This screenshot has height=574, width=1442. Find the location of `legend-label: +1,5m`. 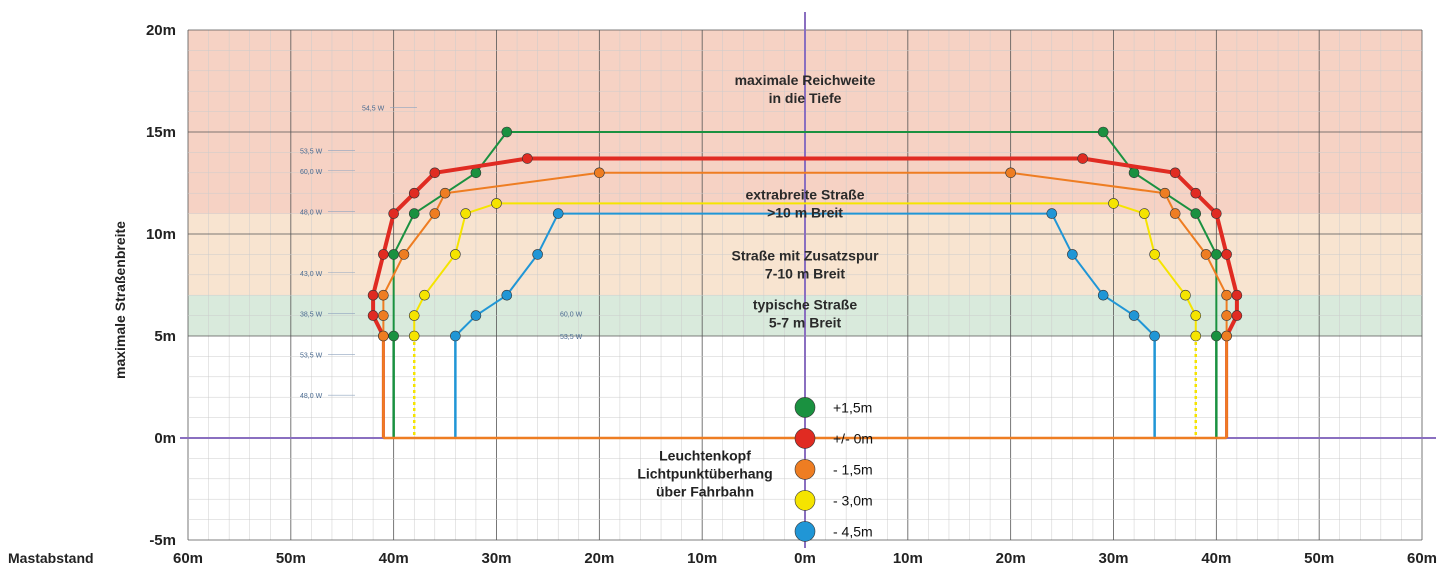

legend-label: +1,5m is located at coordinates (852, 407).